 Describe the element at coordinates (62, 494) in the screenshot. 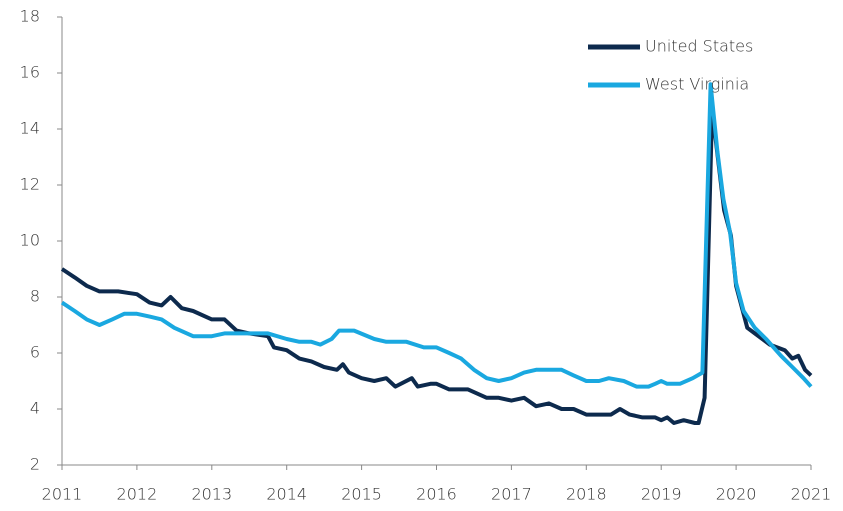

I see `x-tick-label: 2011` at that location.